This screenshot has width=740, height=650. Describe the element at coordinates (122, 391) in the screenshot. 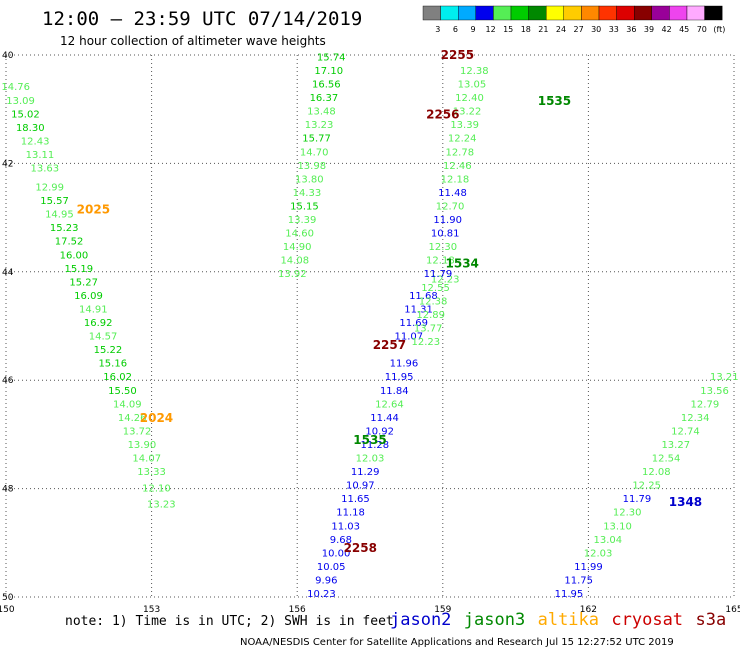

I see `wave-height-value: 15.50` at that location.